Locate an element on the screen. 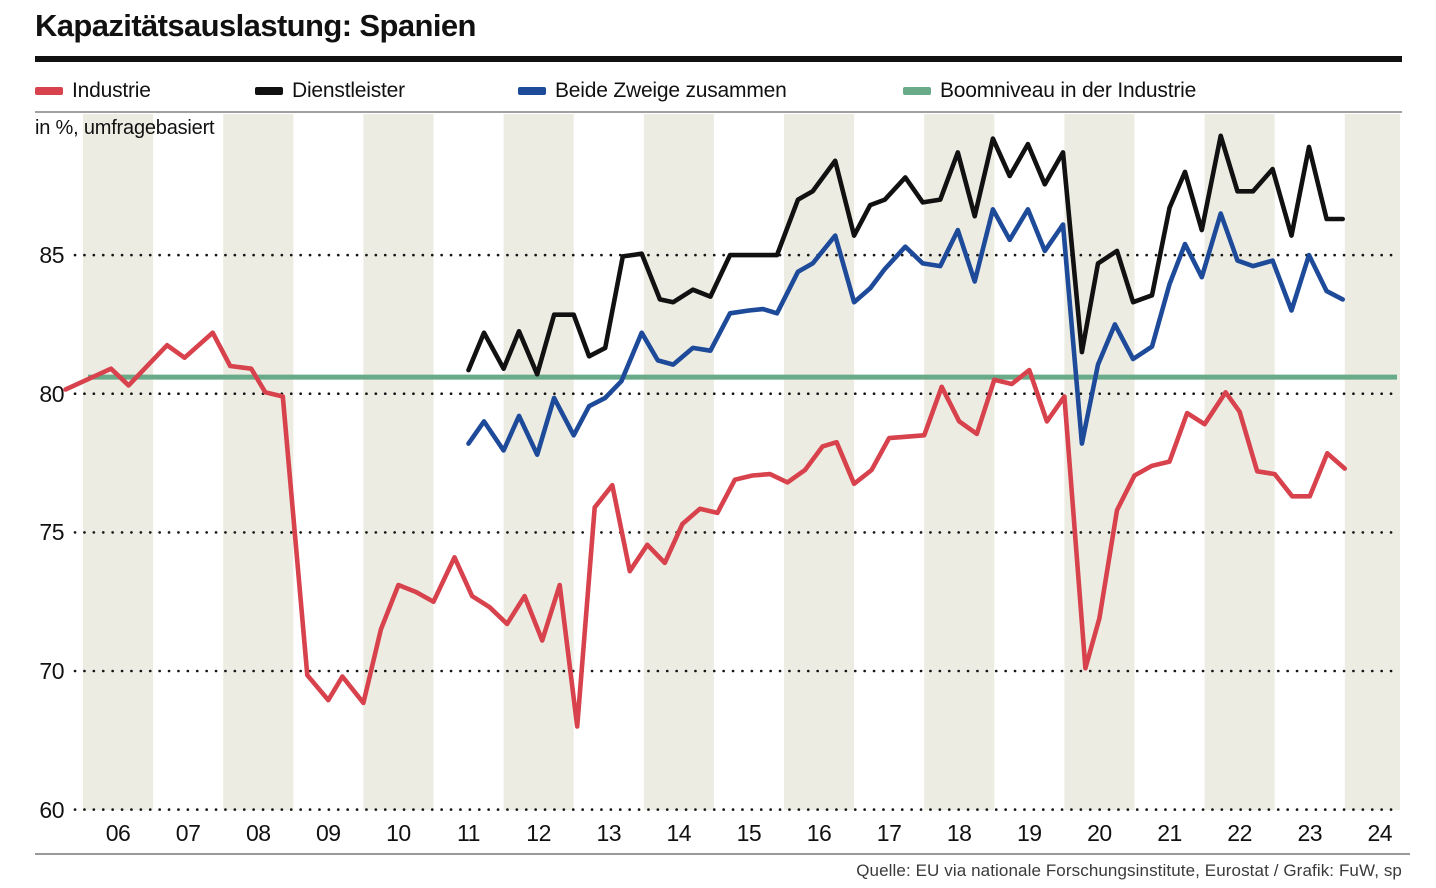 This screenshot has width=1436, height=888. x-tick-label-13: 13 is located at coordinates (609, 833).